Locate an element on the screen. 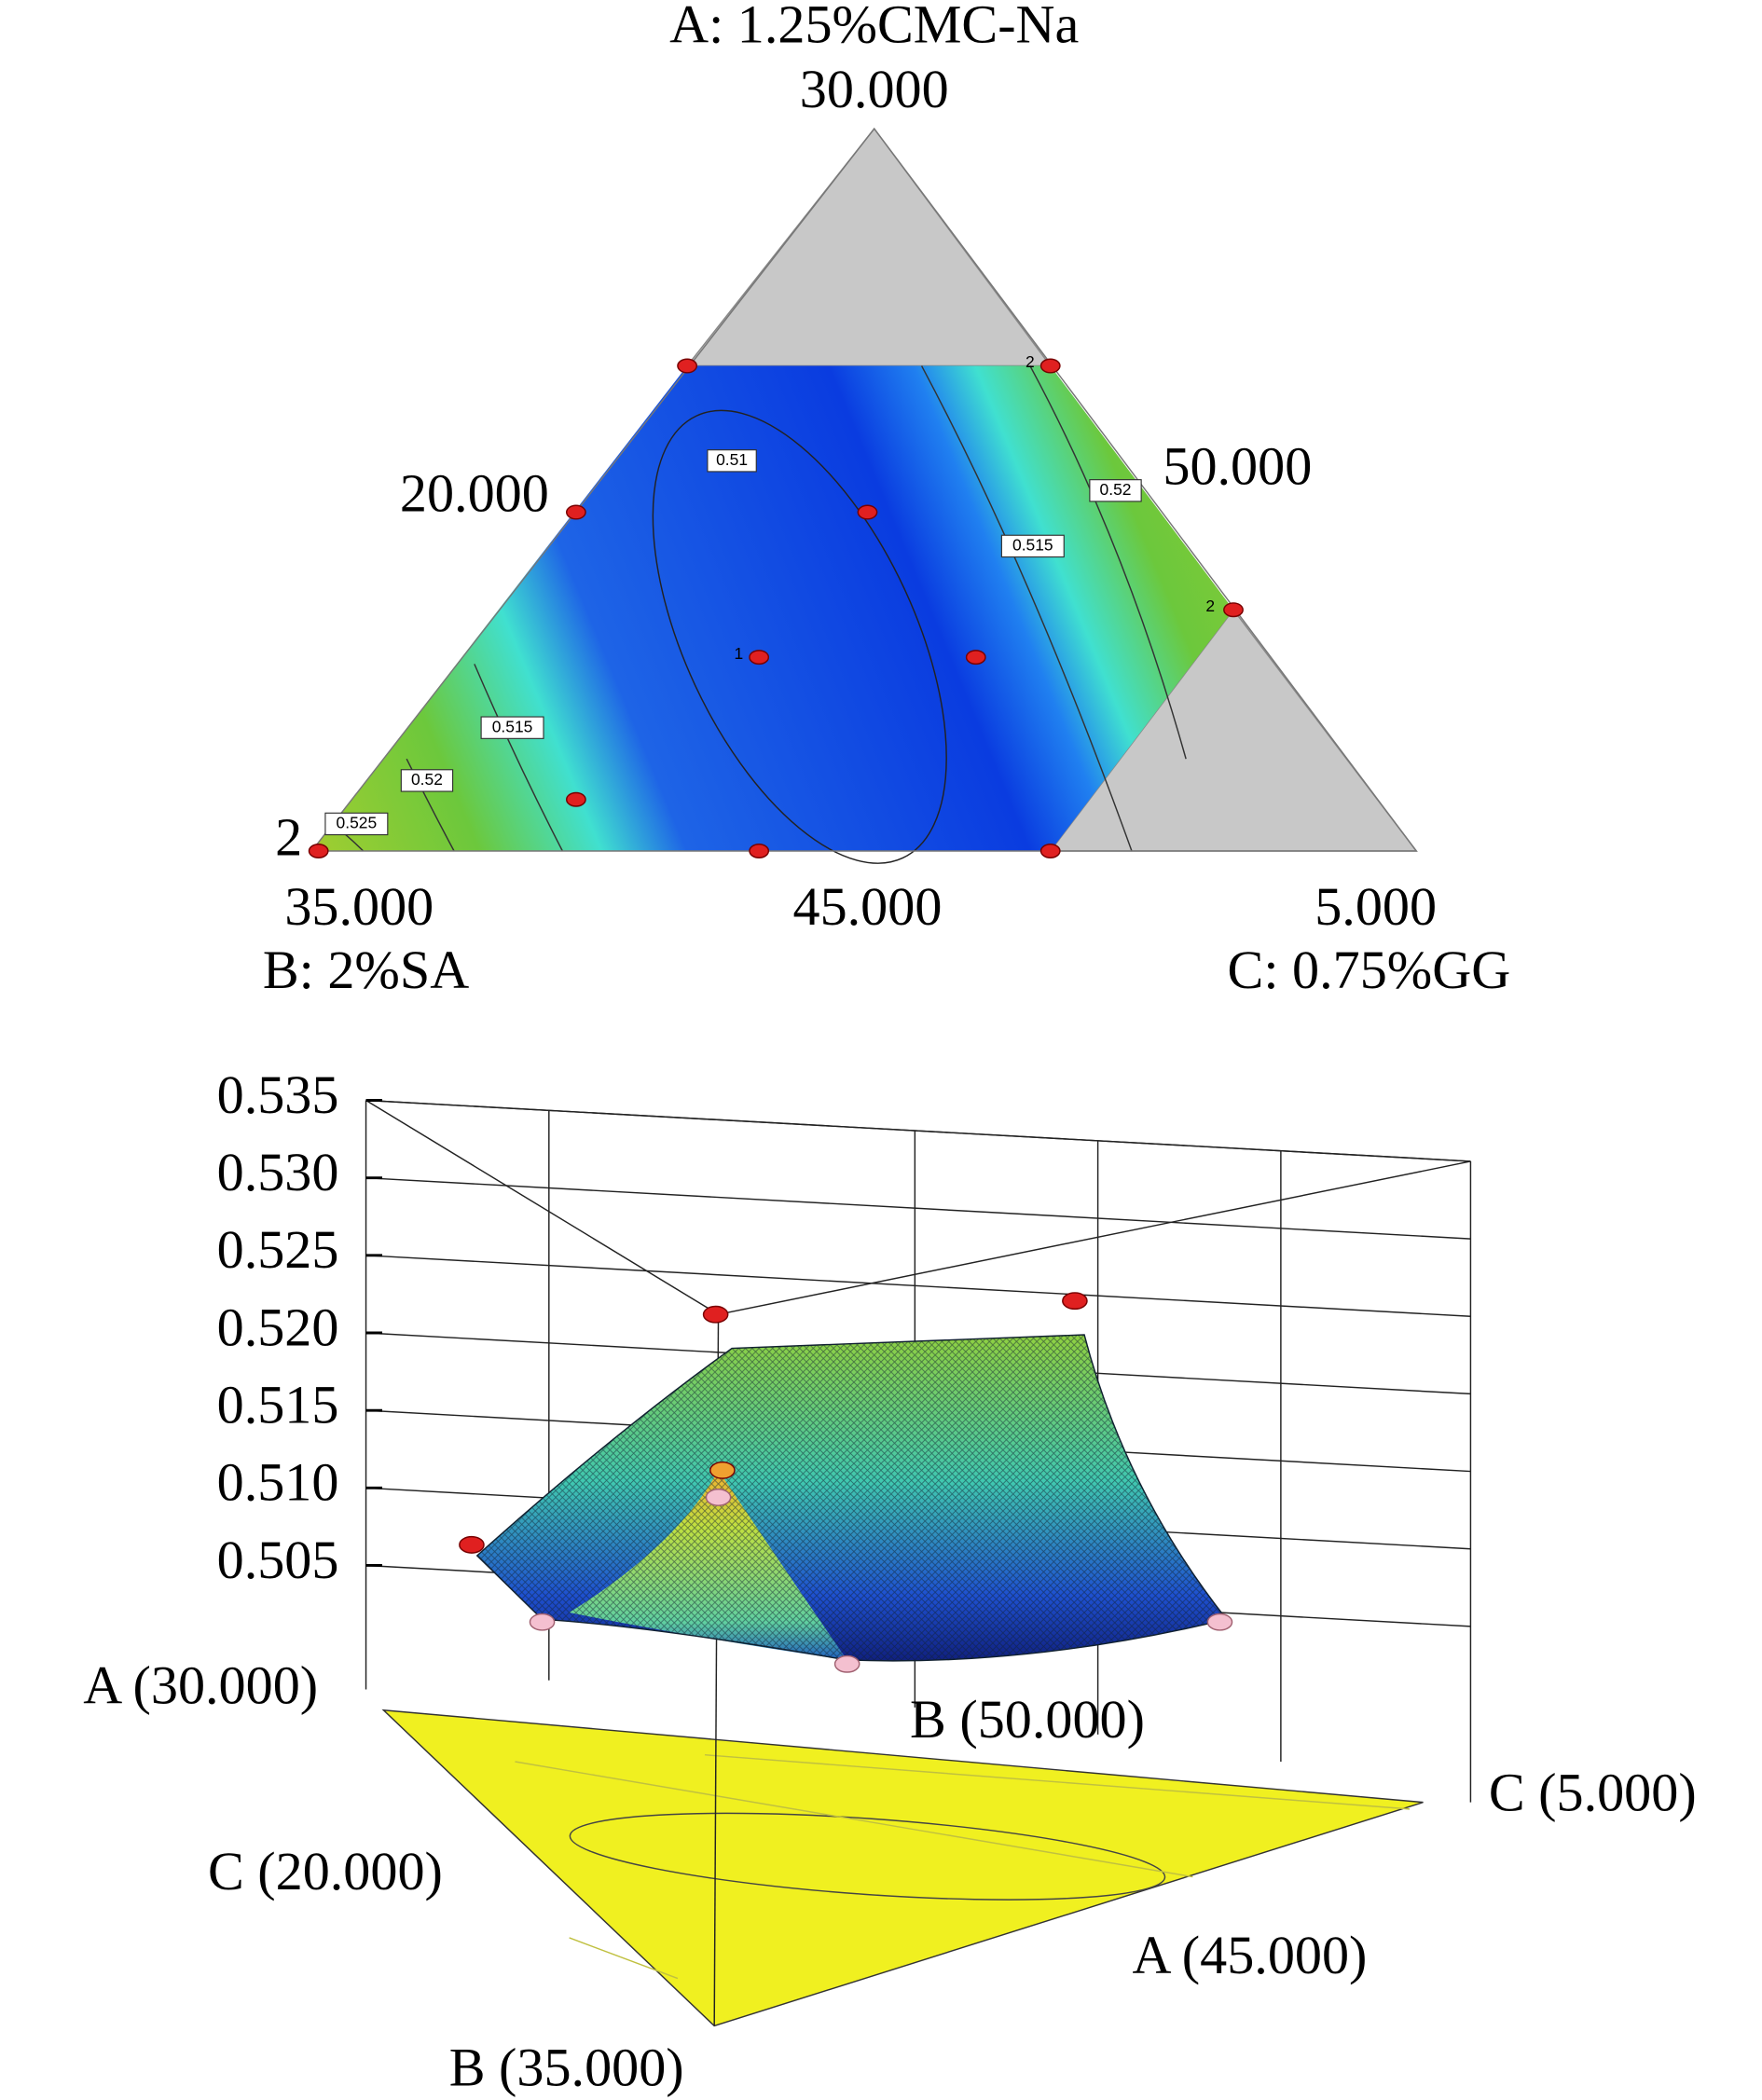 The image size is (1762, 2100). vertex-component: B: 2%SA is located at coordinates (366, 970).